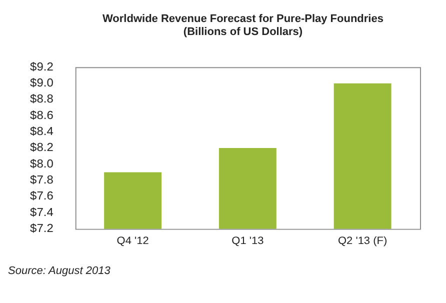 This screenshot has height=303, width=446. I want to click on y-tick-label: $7.8, so click(42, 180).